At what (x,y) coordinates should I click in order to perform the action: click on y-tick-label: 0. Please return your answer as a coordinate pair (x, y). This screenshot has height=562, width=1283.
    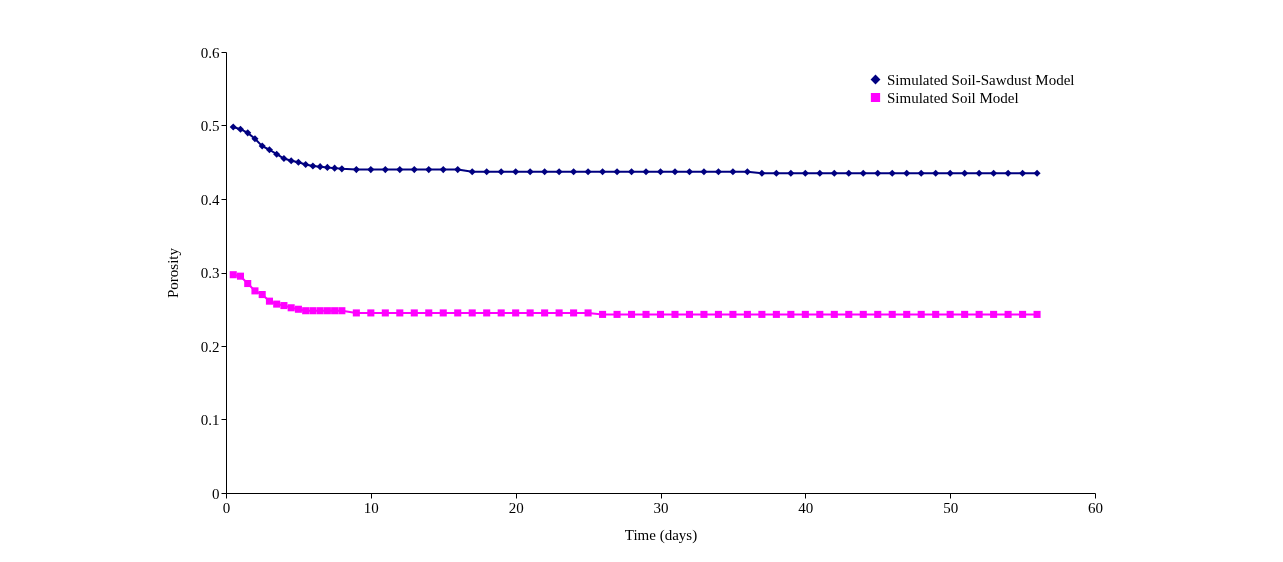
    Looking at the image, I should click on (216, 493).